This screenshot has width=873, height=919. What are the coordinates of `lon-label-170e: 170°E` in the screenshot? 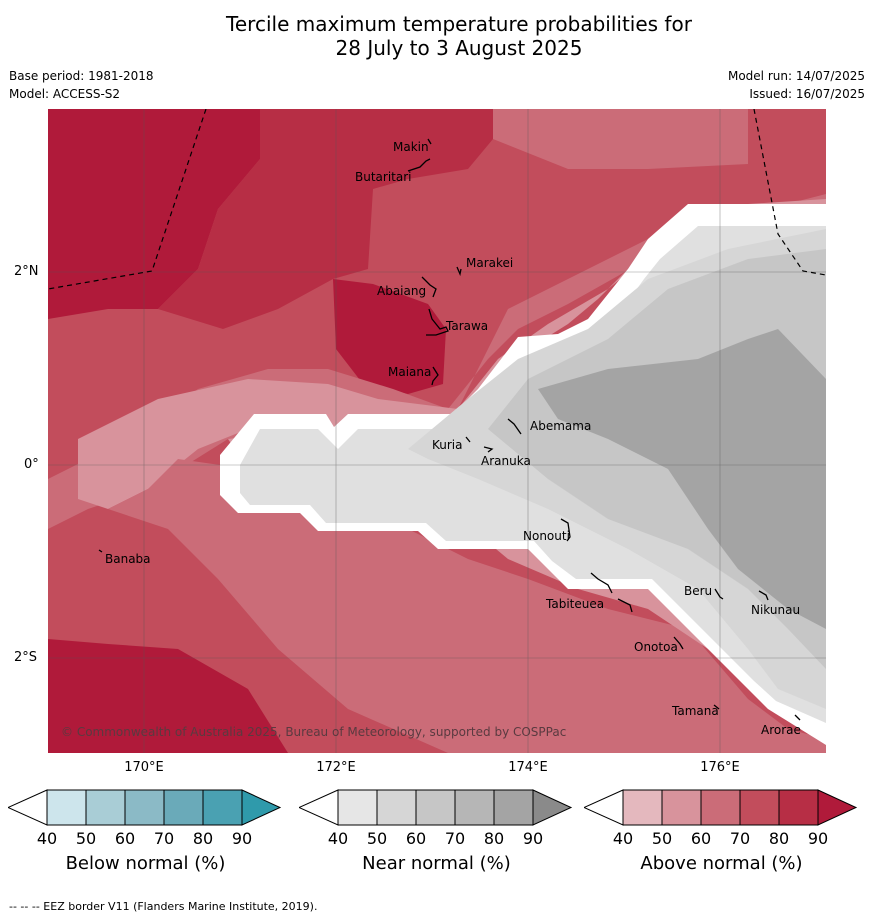 It's located at (144, 767).